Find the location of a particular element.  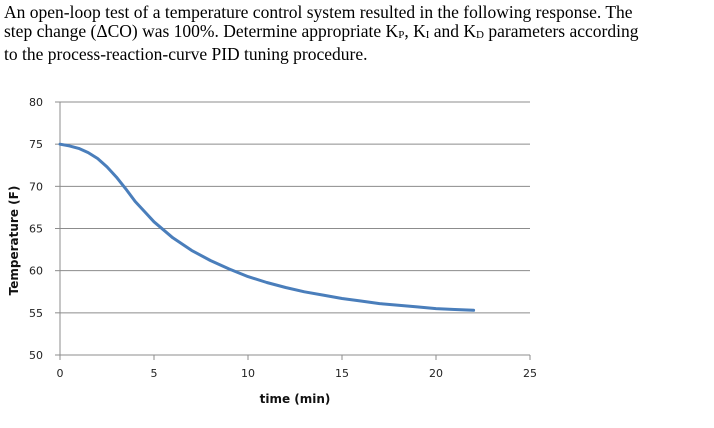

x-axis-title: time (min) is located at coordinates (295, 399).